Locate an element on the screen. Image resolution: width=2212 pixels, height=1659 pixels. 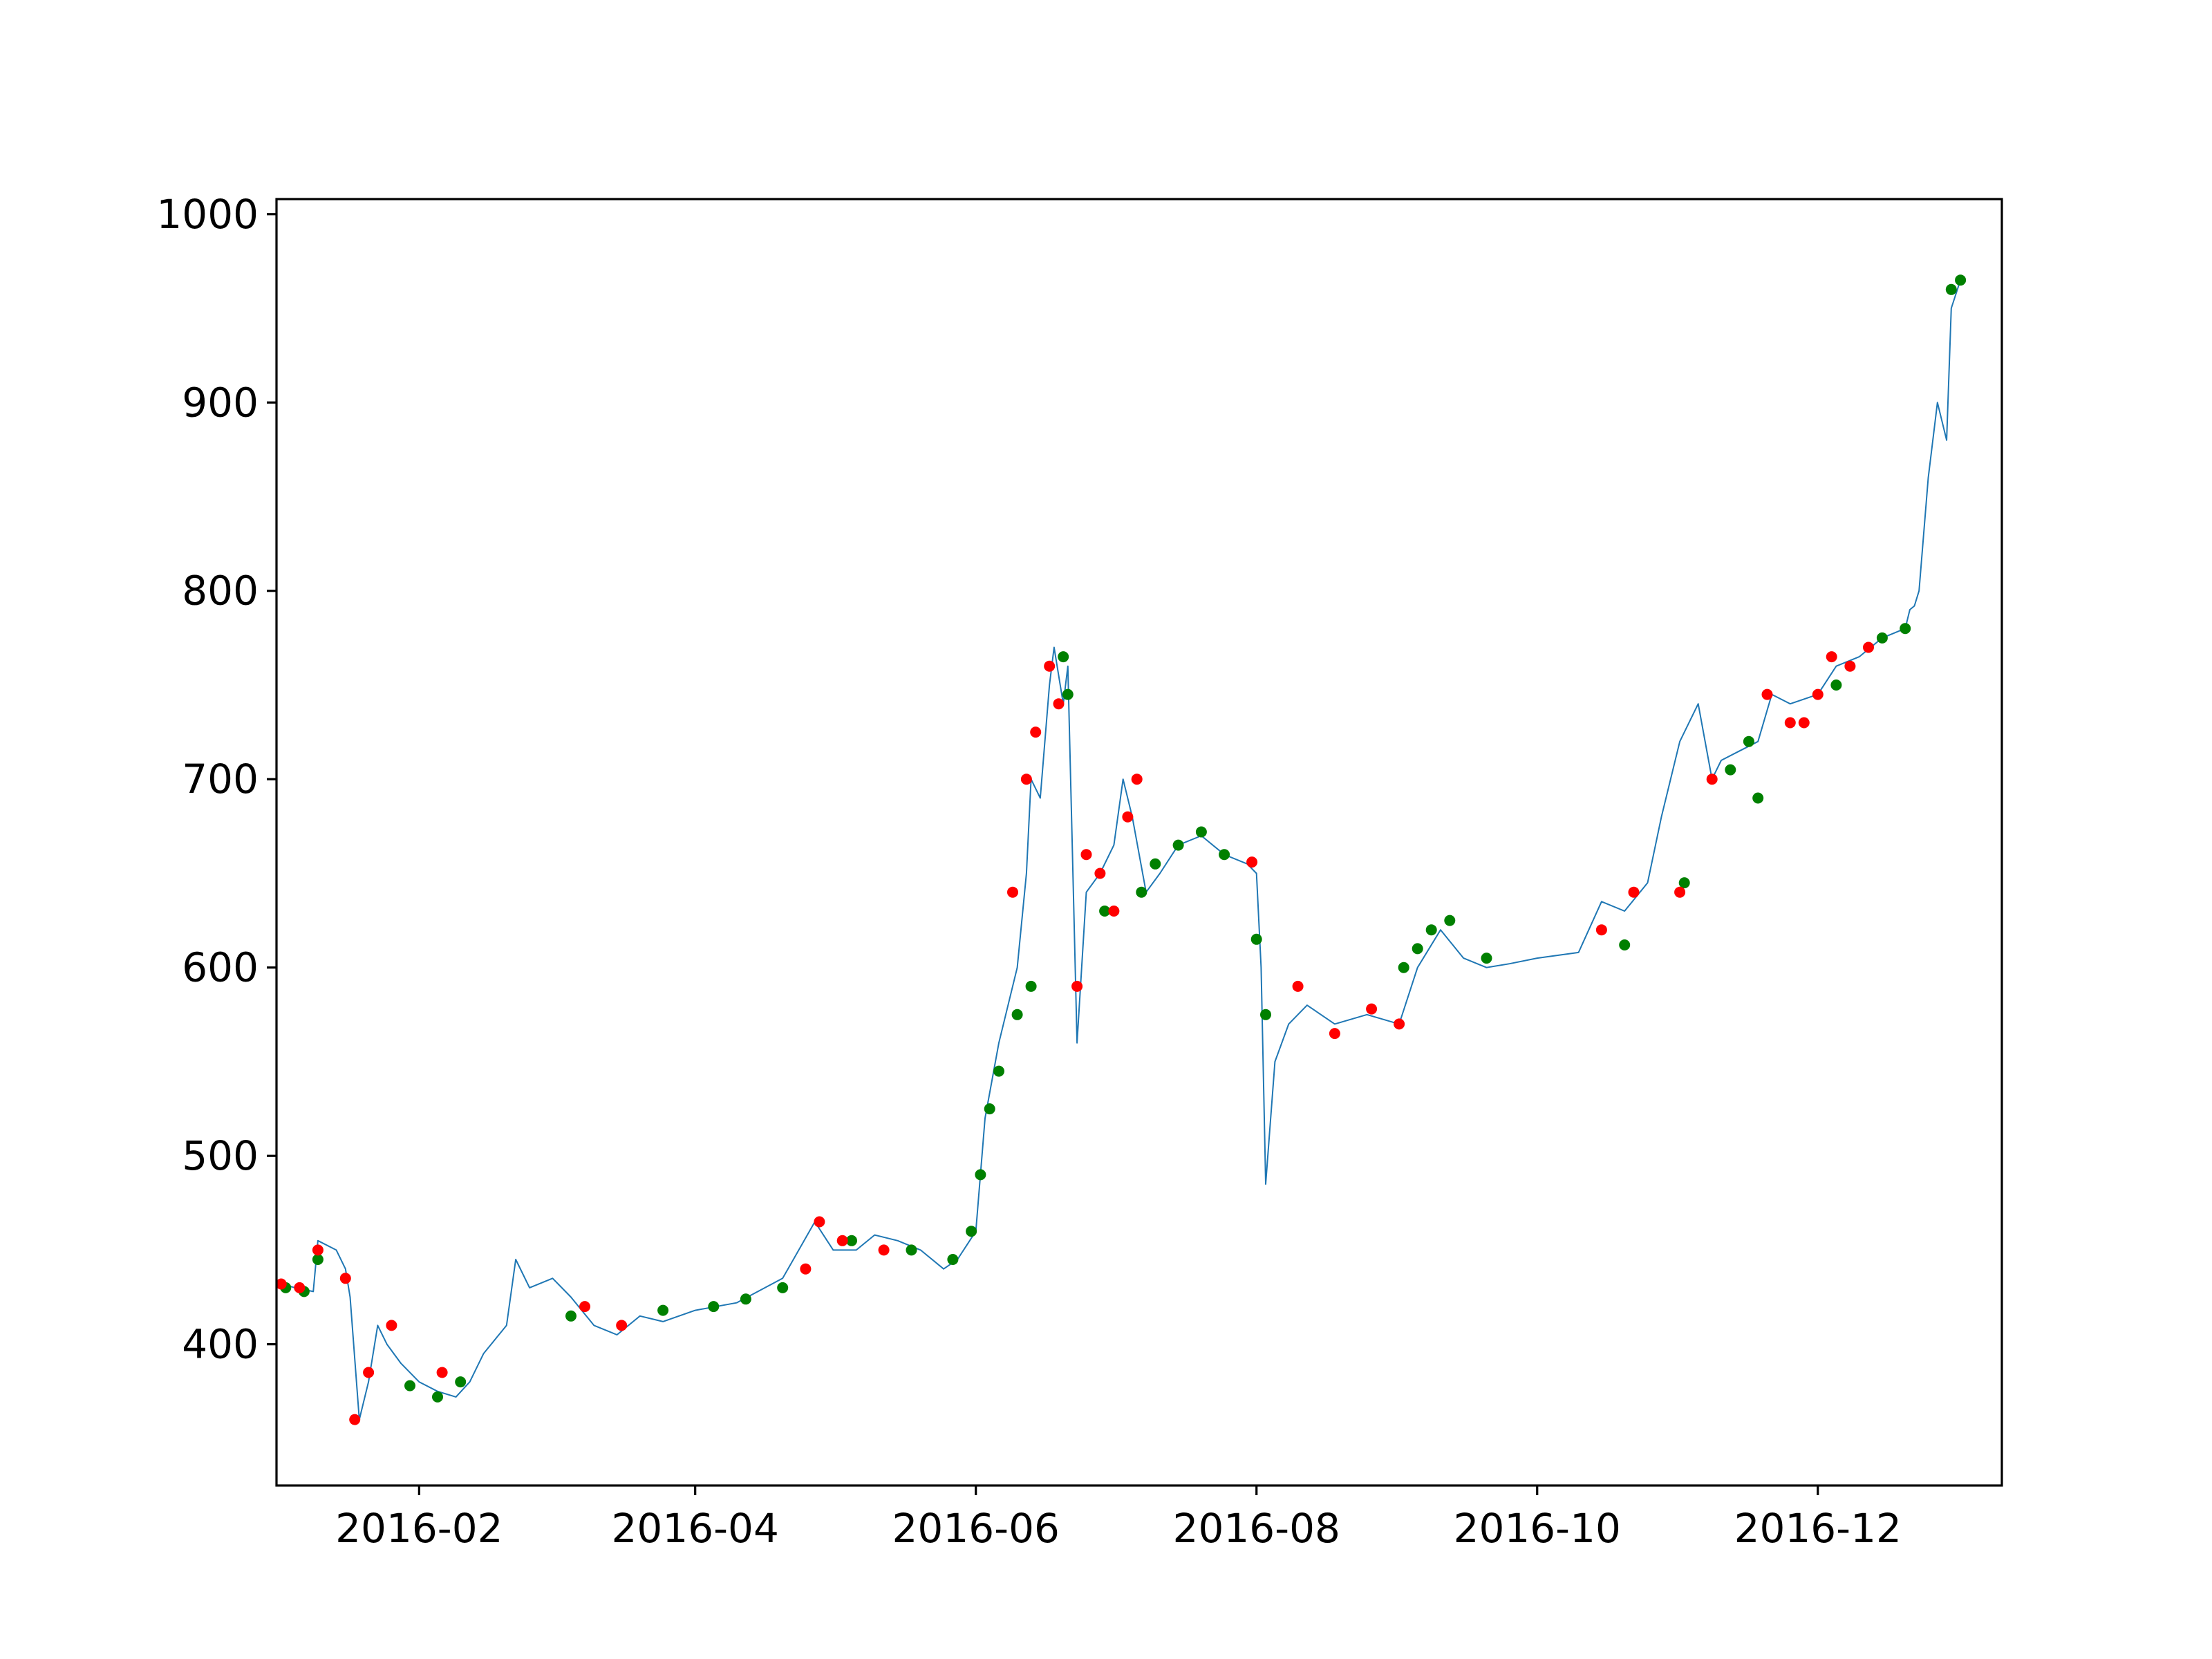
y-tick-label: 700 is located at coordinates (221, 779).